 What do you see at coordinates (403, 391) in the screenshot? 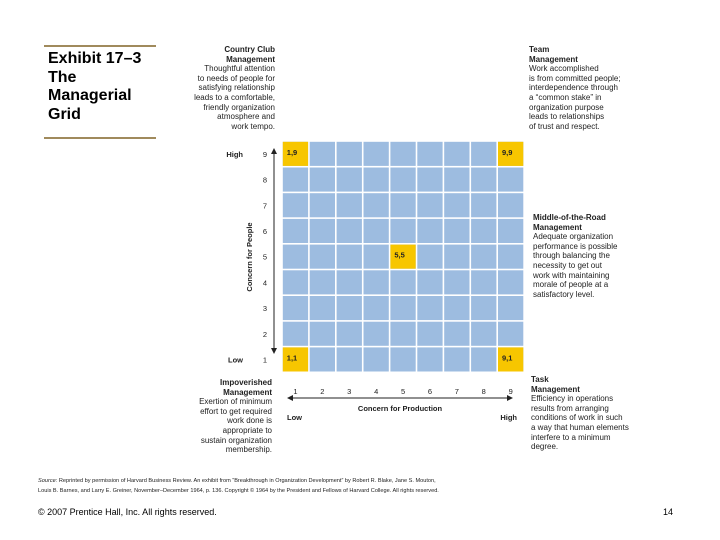
I see `x-tick-label: 5` at bounding box center [403, 391].